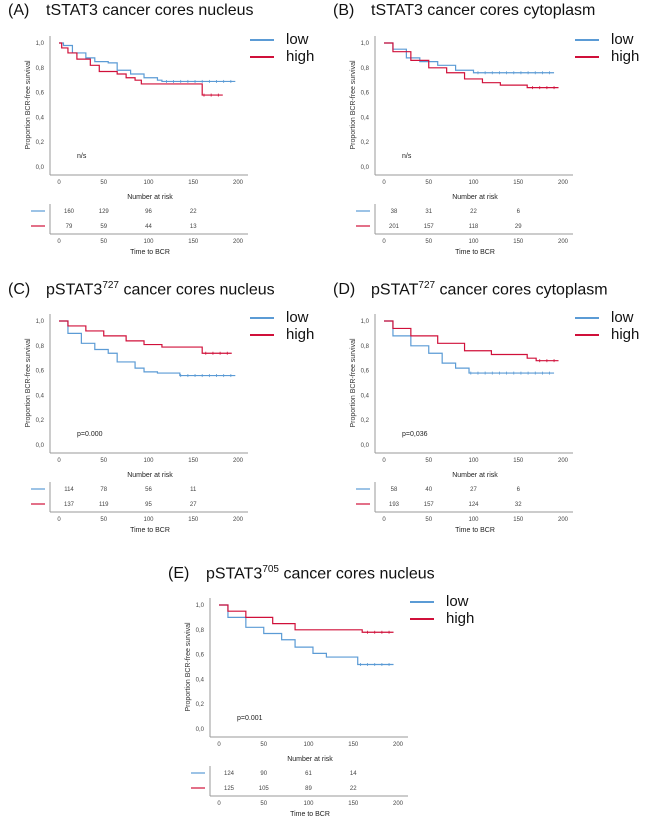 Image resolution: width=650 pixels, height=832 pixels. Describe the element at coordinates (394, 212) in the screenshot. I see `risk-count-low: 38` at that location.